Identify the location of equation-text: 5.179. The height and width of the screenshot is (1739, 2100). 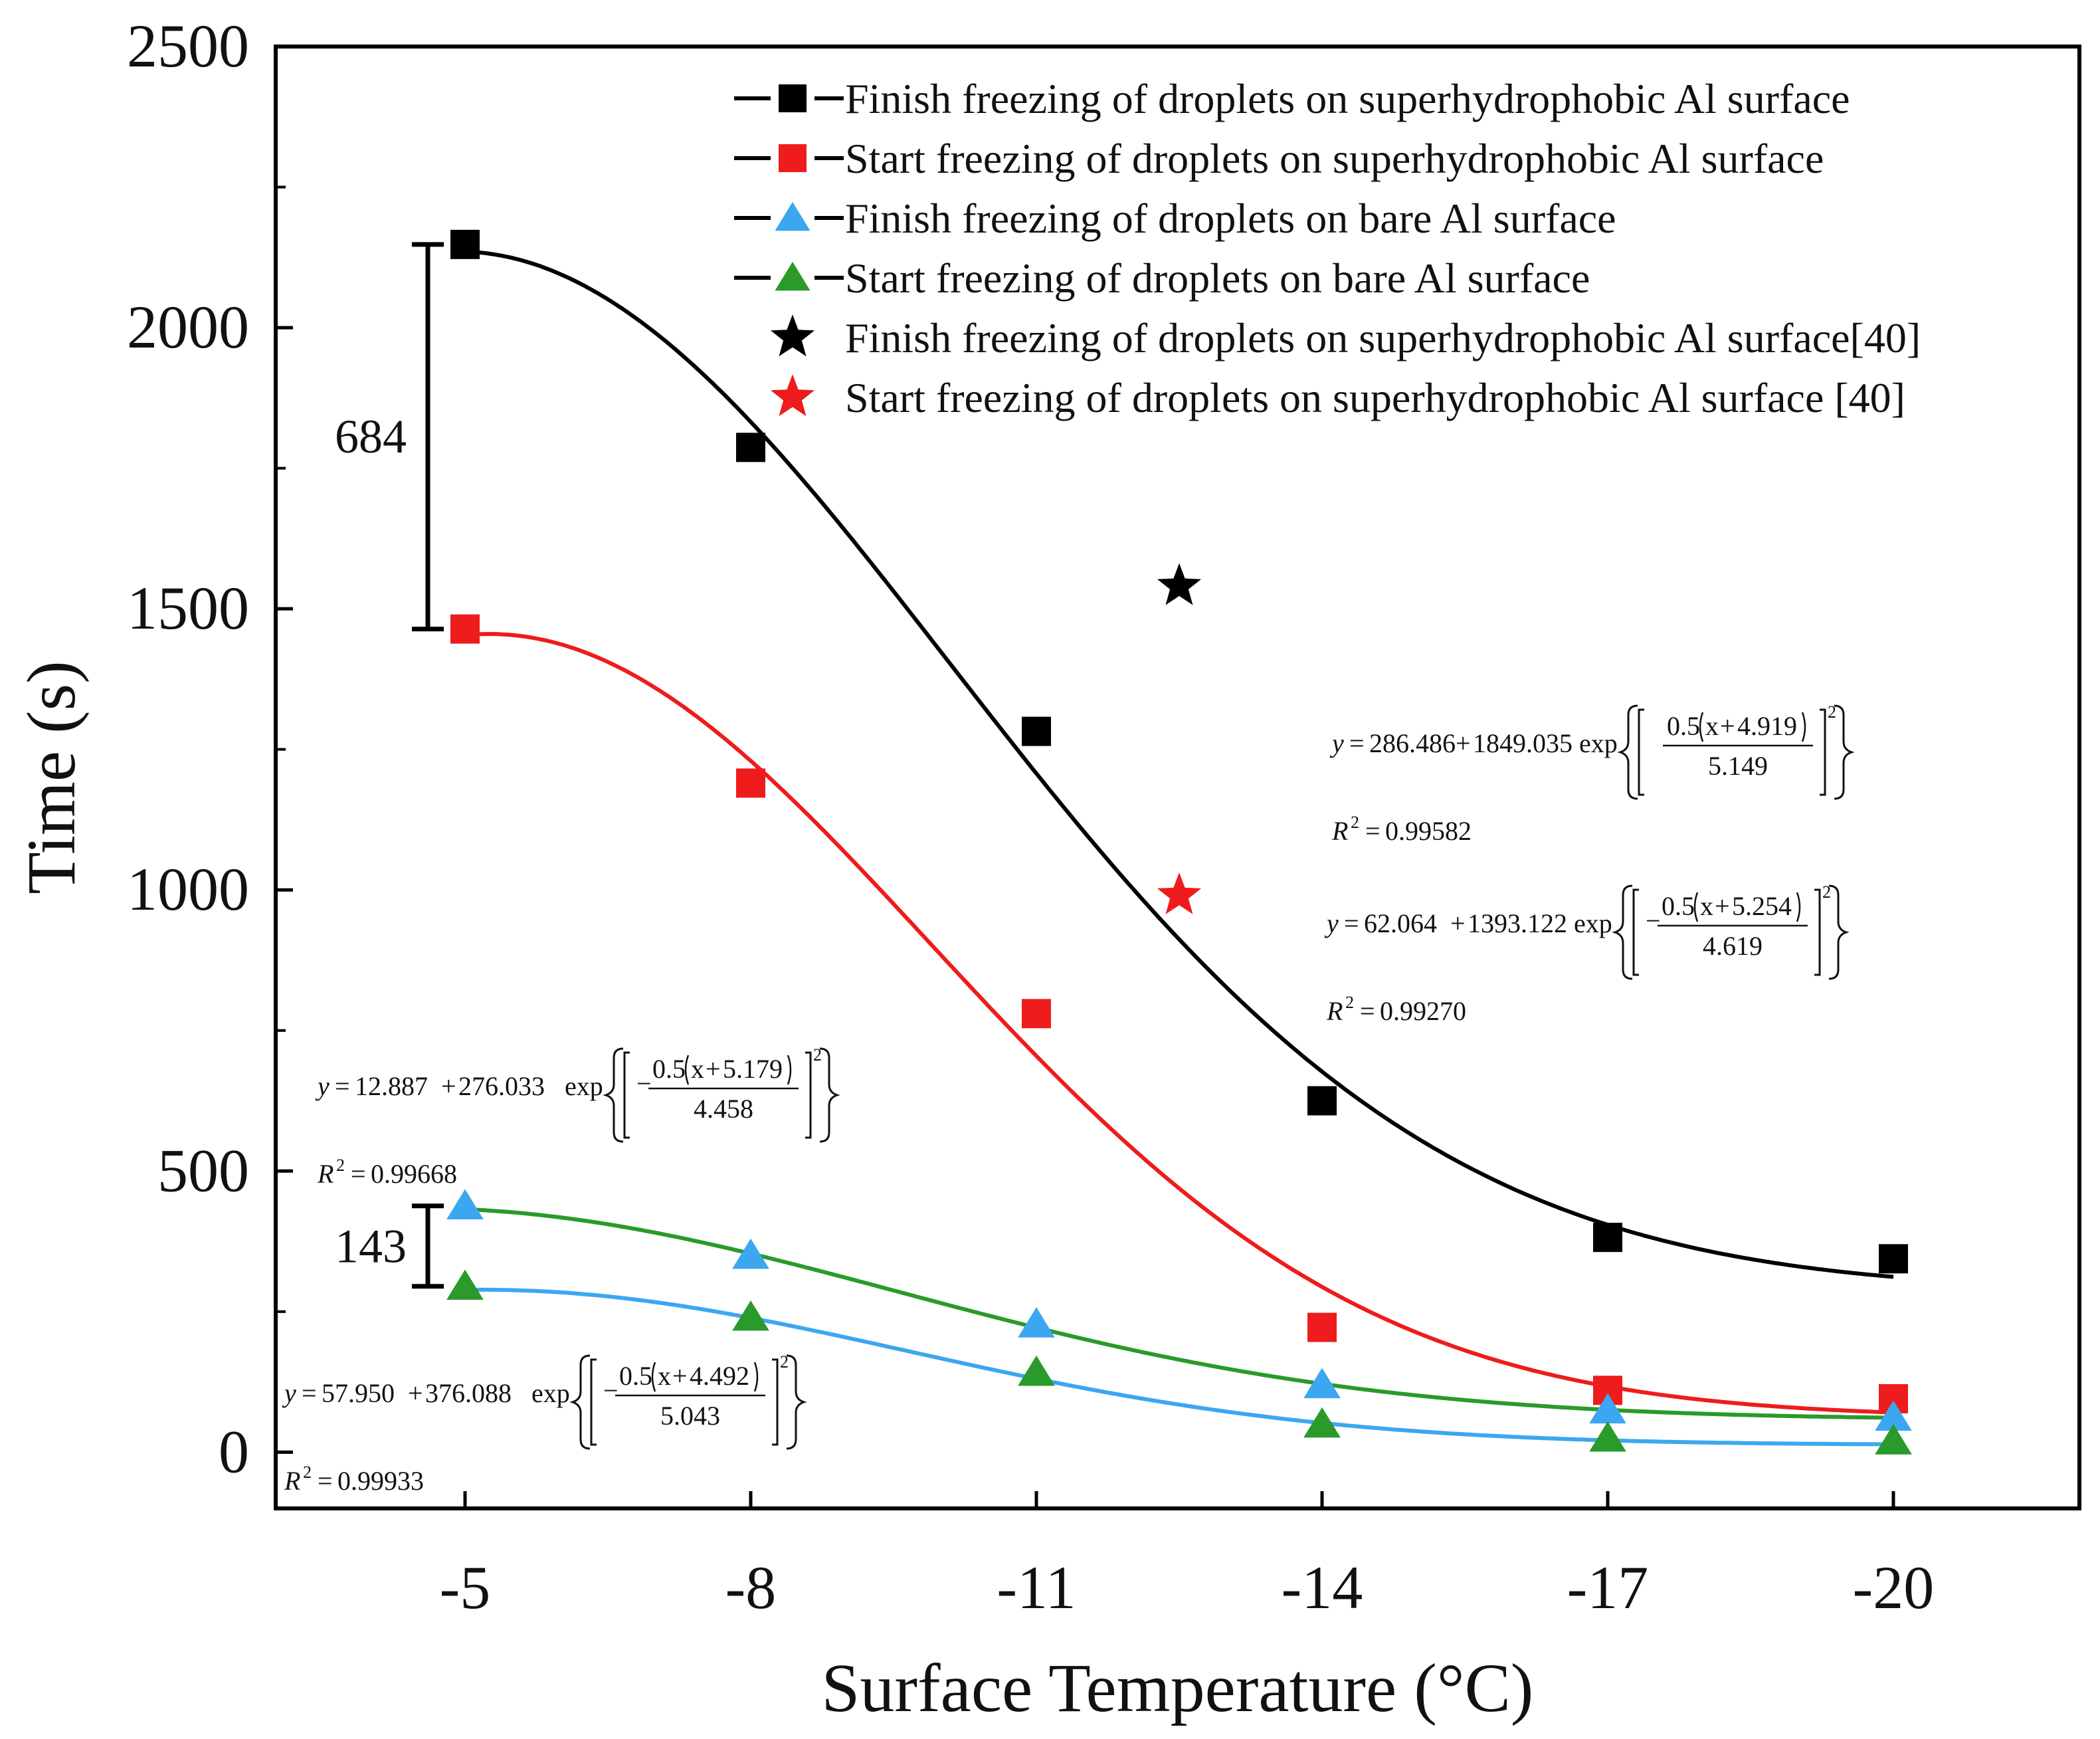
(753, 1069).